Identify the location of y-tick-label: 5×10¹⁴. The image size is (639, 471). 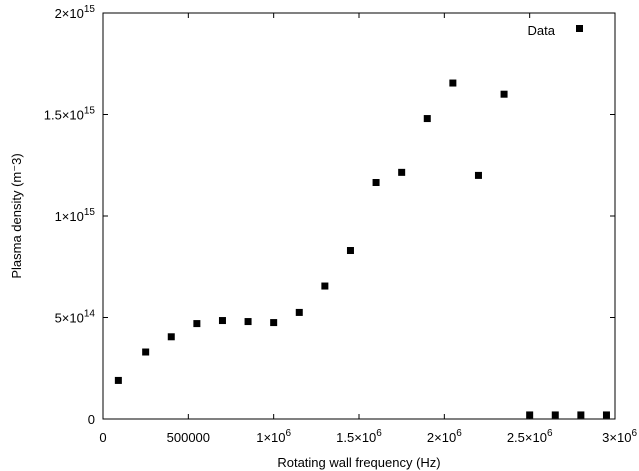
(75, 317).